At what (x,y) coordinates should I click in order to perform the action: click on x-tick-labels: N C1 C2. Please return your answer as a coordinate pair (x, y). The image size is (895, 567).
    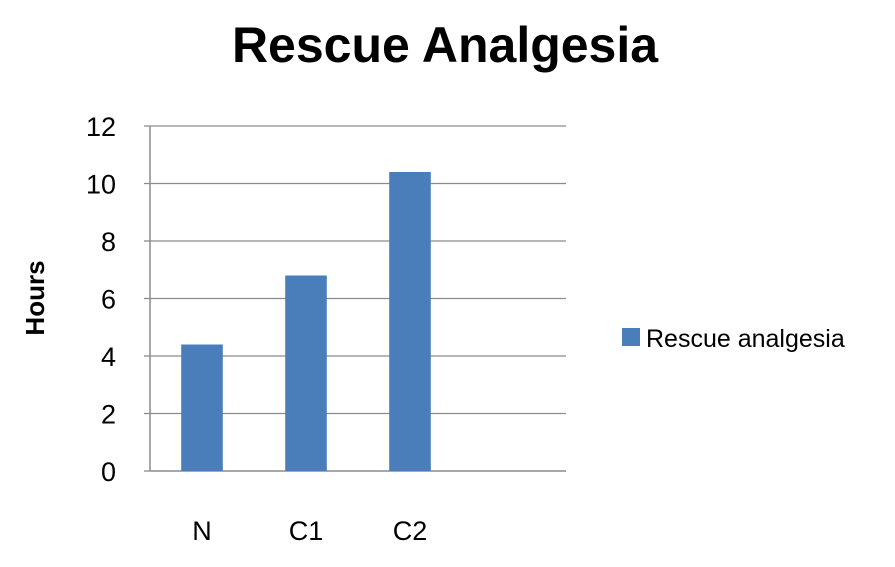
    Looking at the image, I should click on (309, 531).